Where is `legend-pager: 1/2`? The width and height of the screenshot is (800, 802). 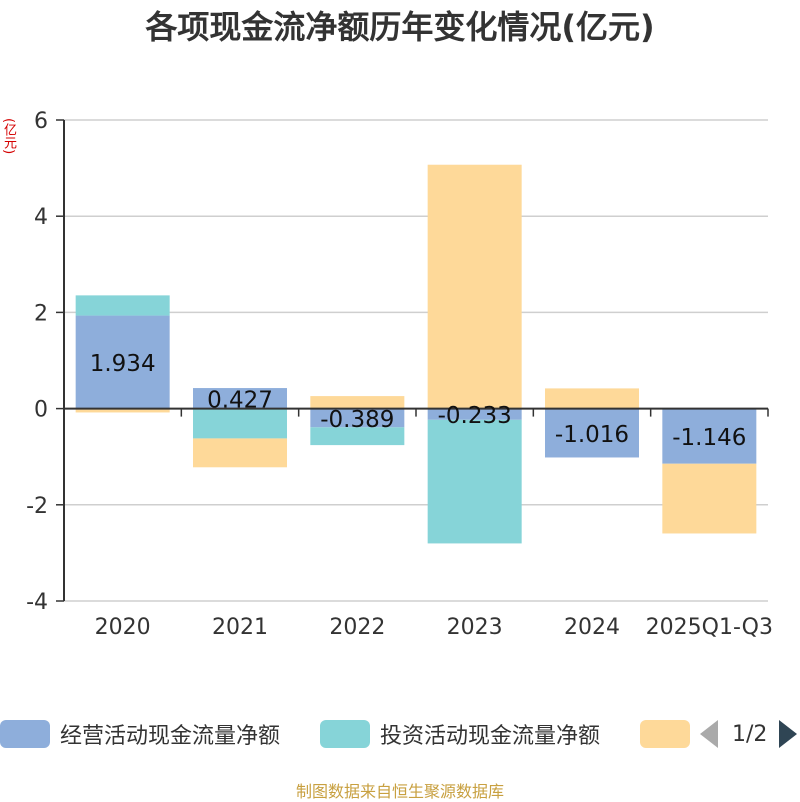 legend-pager: 1/2 is located at coordinates (749, 734).